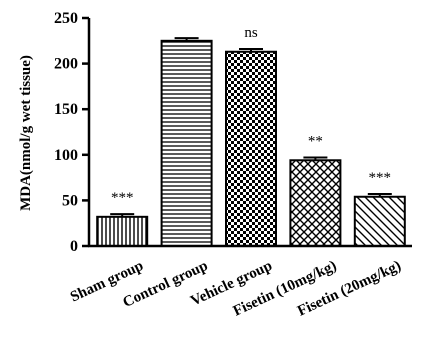 The image size is (425, 347). Describe the element at coordinates (72, 132) in the screenshot. I see `y-axis: 0 50 100 150 200 250` at that location.